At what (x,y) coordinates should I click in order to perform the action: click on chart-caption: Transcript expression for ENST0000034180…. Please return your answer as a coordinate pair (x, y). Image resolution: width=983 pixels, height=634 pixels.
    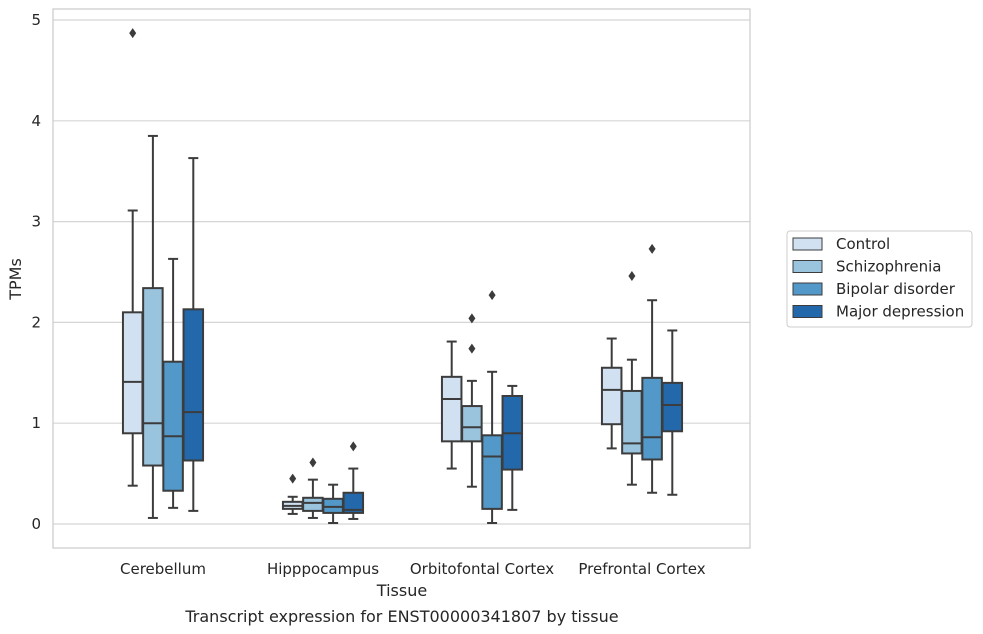
    Looking at the image, I should click on (401, 616).